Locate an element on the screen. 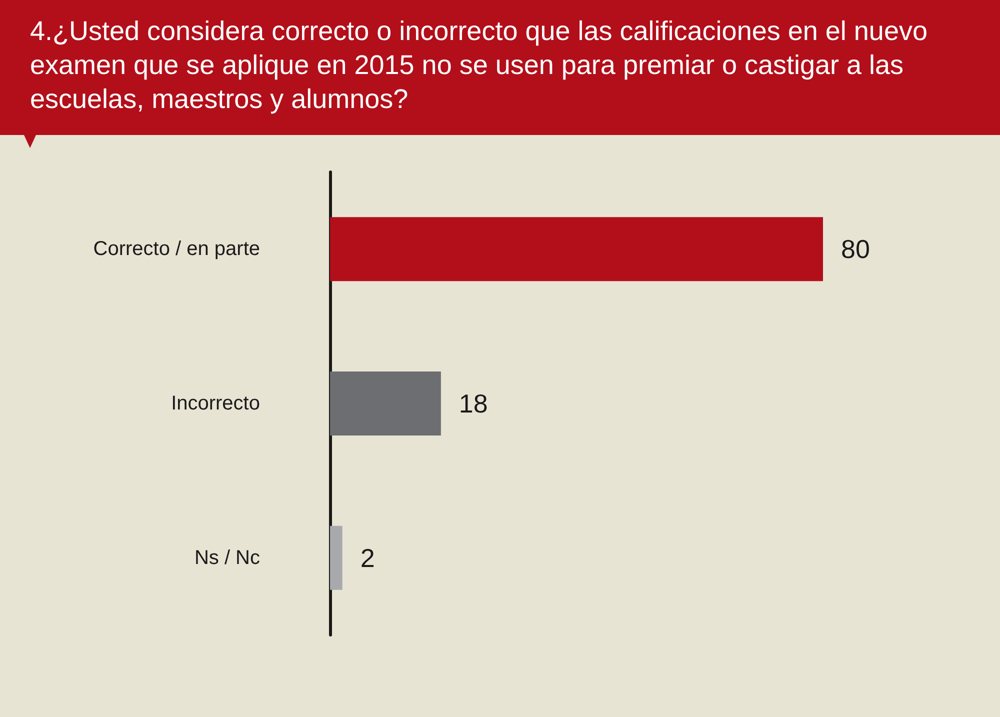 This screenshot has width=1000, height=717. y-tick-label: Incorrecto is located at coordinates (215, 403).